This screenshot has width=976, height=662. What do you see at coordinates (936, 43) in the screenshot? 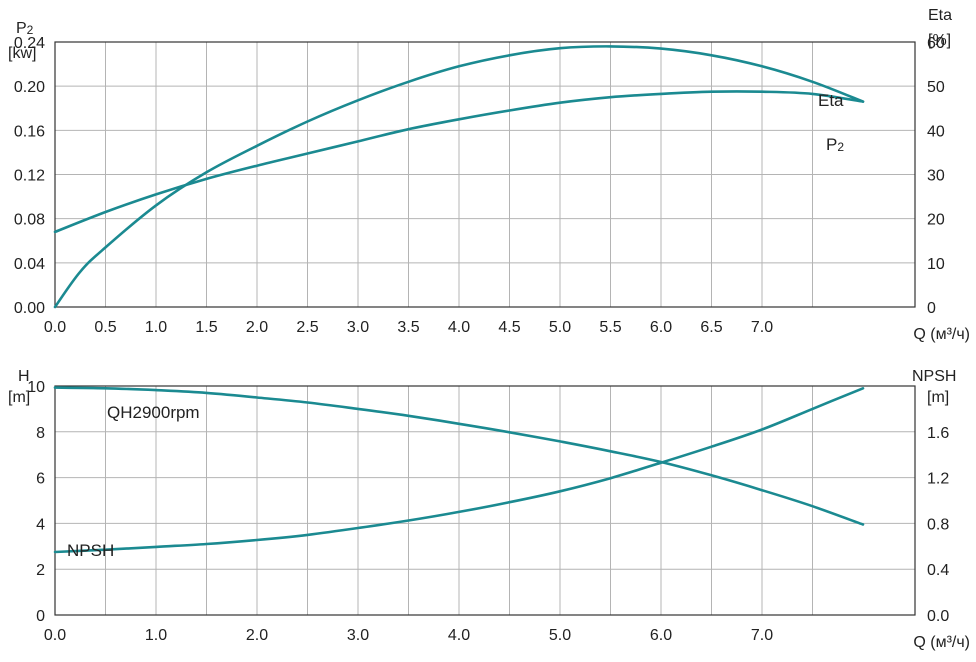
I see `y-tick-label-right: 60` at bounding box center [936, 43].